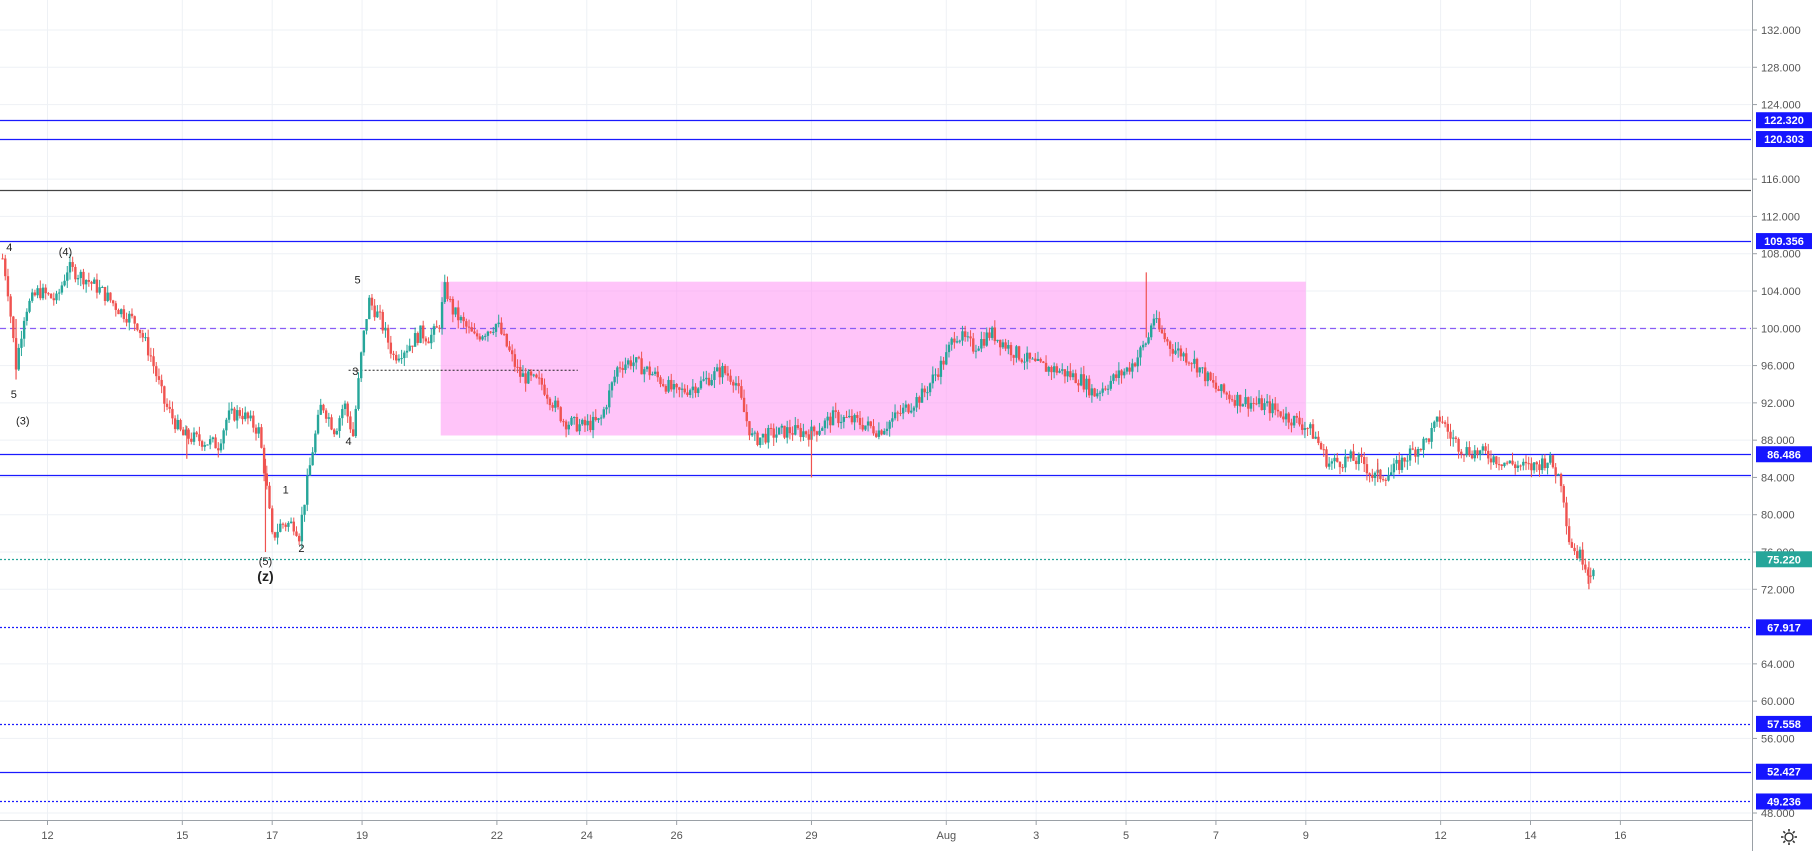 The image size is (1819, 856). I want to click on price-axis-tick-label: 88.000, so click(1778, 441).